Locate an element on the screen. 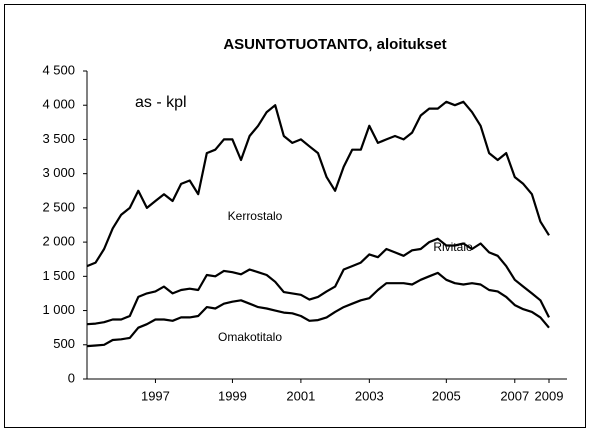  y-tick-label: 1 500 is located at coordinates (58, 275).